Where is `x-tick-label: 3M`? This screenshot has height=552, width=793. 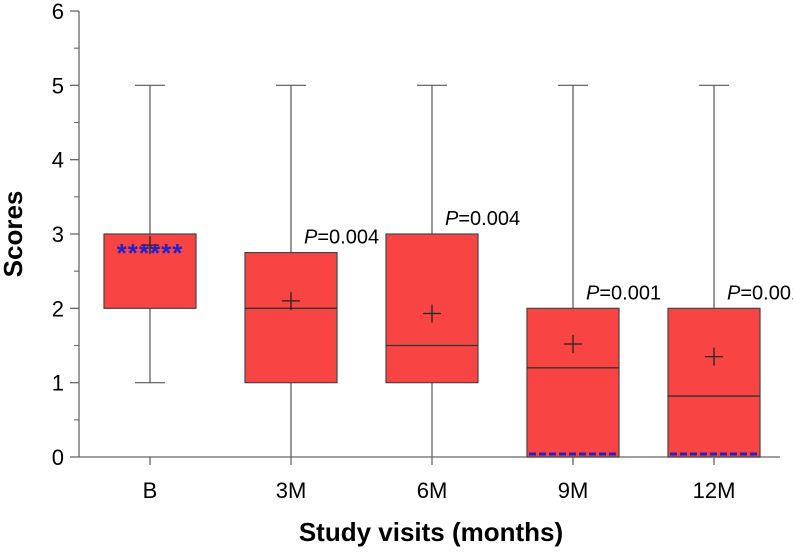 x-tick-label: 3M is located at coordinates (291, 490).